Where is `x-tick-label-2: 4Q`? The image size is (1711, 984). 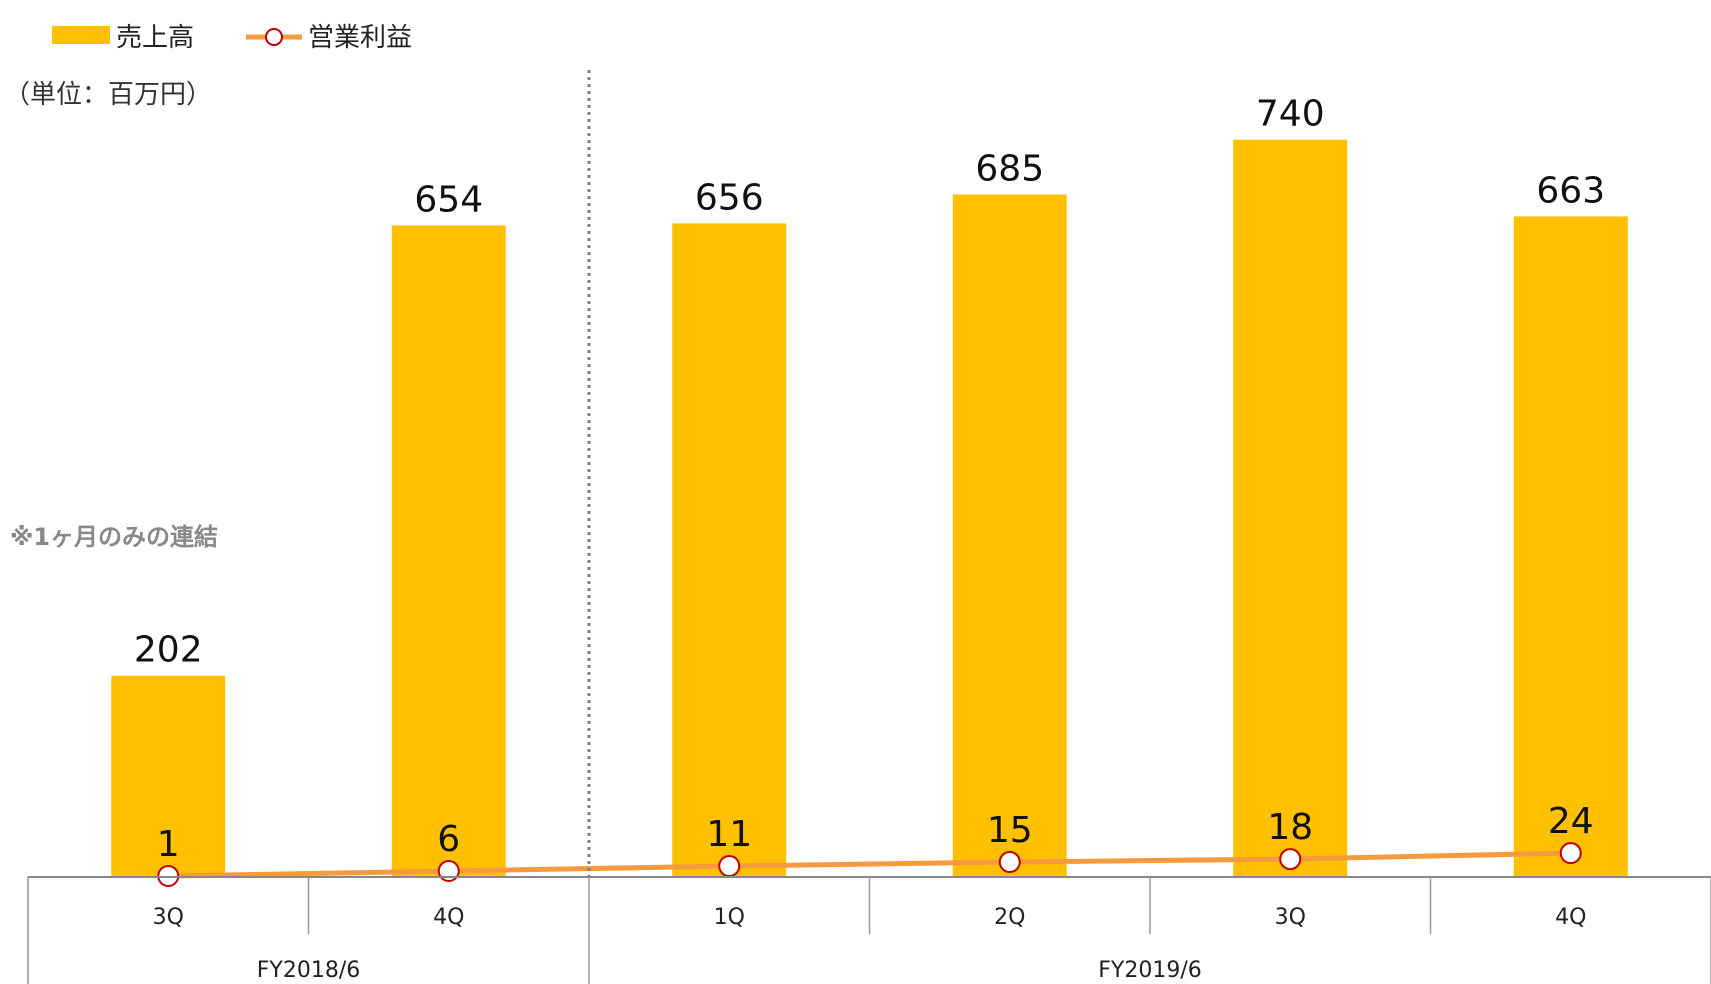
x-tick-label-2: 4Q is located at coordinates (448, 917).